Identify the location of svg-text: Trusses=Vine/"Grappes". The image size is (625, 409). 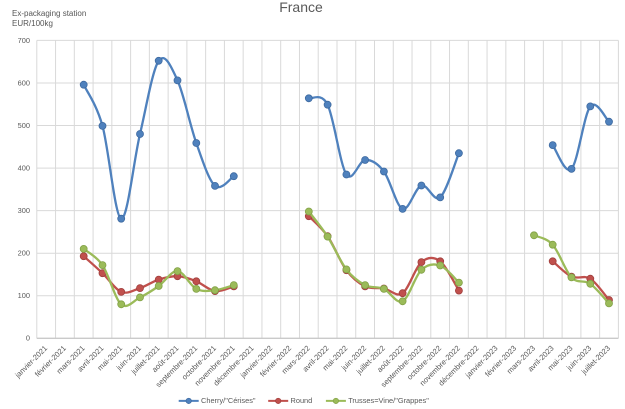
(388, 400).